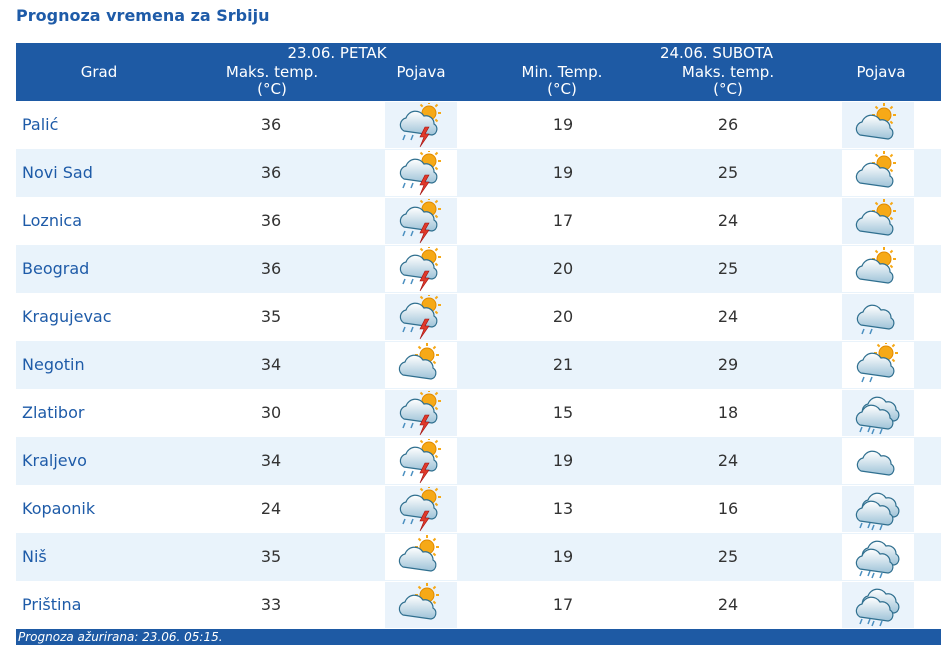  Describe the element at coordinates (67, 316) in the screenshot. I see `city-name: Kragujevac` at that location.